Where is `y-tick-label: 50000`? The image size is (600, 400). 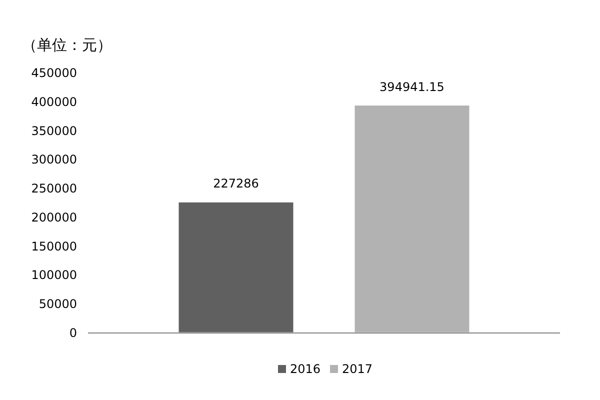 y-tick-label: 50000 is located at coordinates (57, 304).